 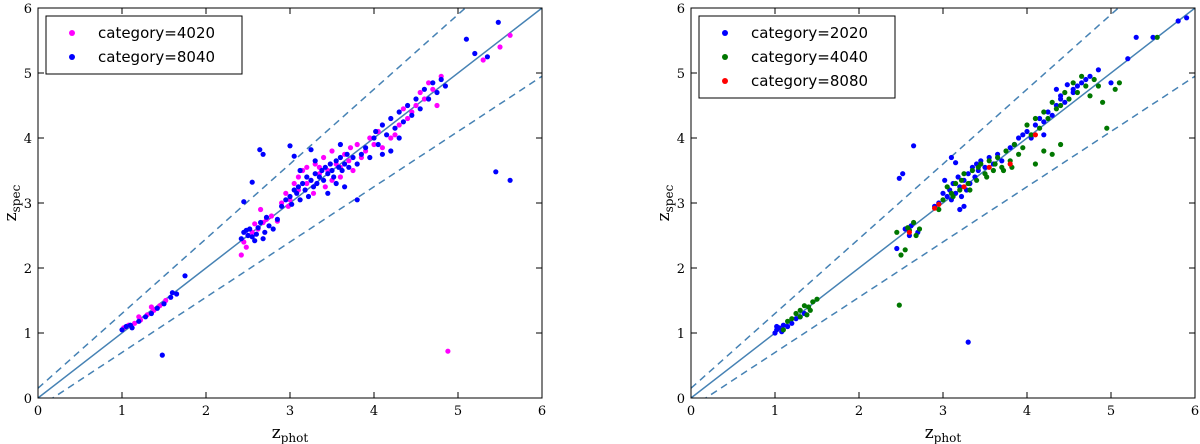 What do you see at coordinates (156, 57) in the screenshot?
I see `legend-entry: category=8040` at bounding box center [156, 57].